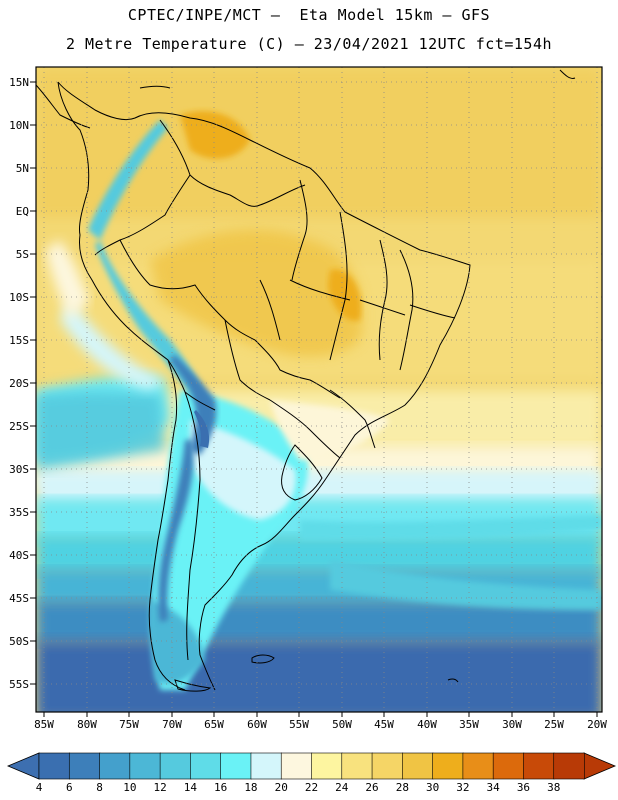 This screenshot has width=618, height=800. Describe the element at coordinates (87, 724) in the screenshot. I see `lon-label: 80W` at that location.